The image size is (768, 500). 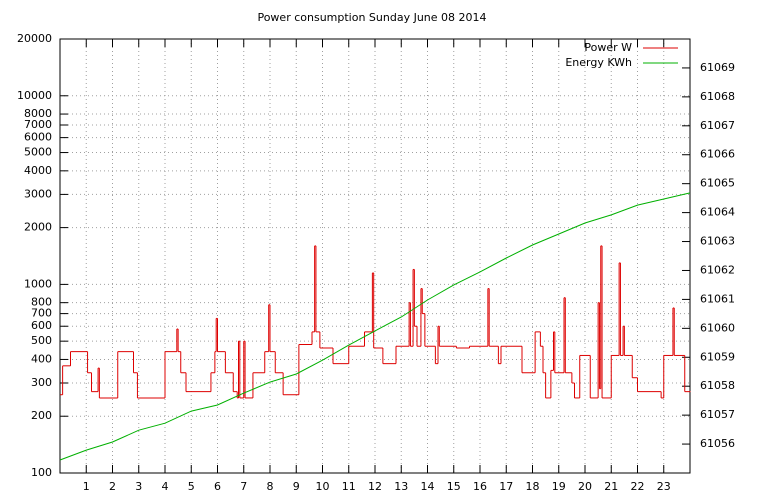 What do you see at coordinates (717, 183) in the screenshot?
I see `y2-tick-label: 61065` at bounding box center [717, 183].